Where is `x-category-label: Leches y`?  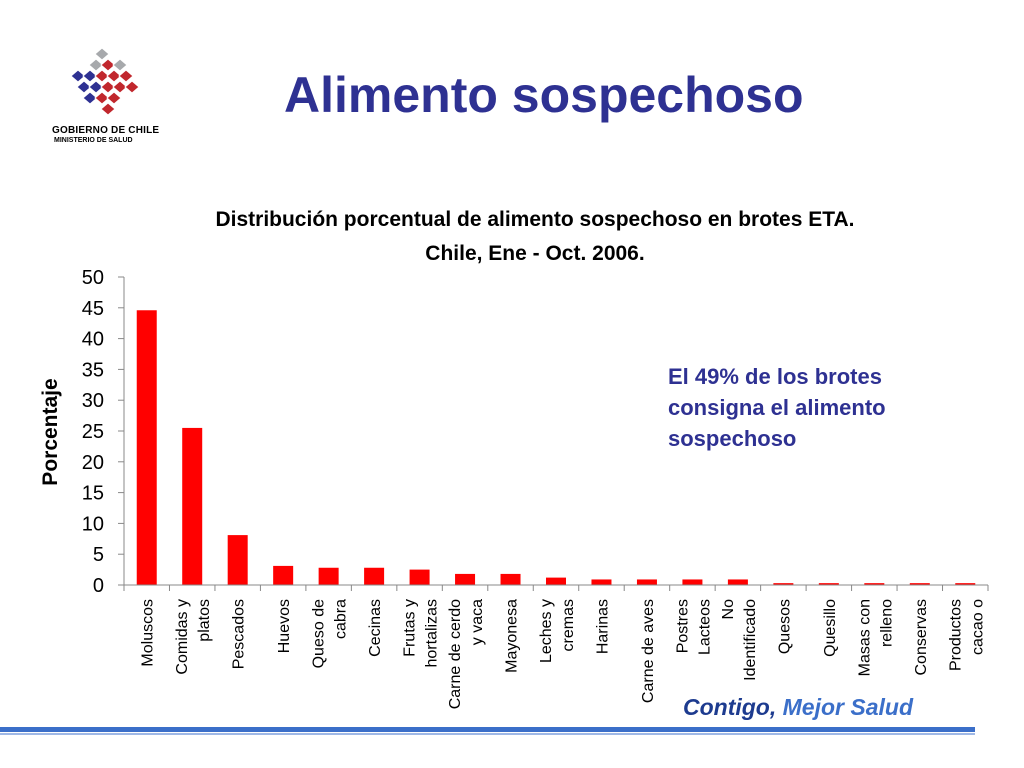 x-category-label: Leches y is located at coordinates (546, 631).